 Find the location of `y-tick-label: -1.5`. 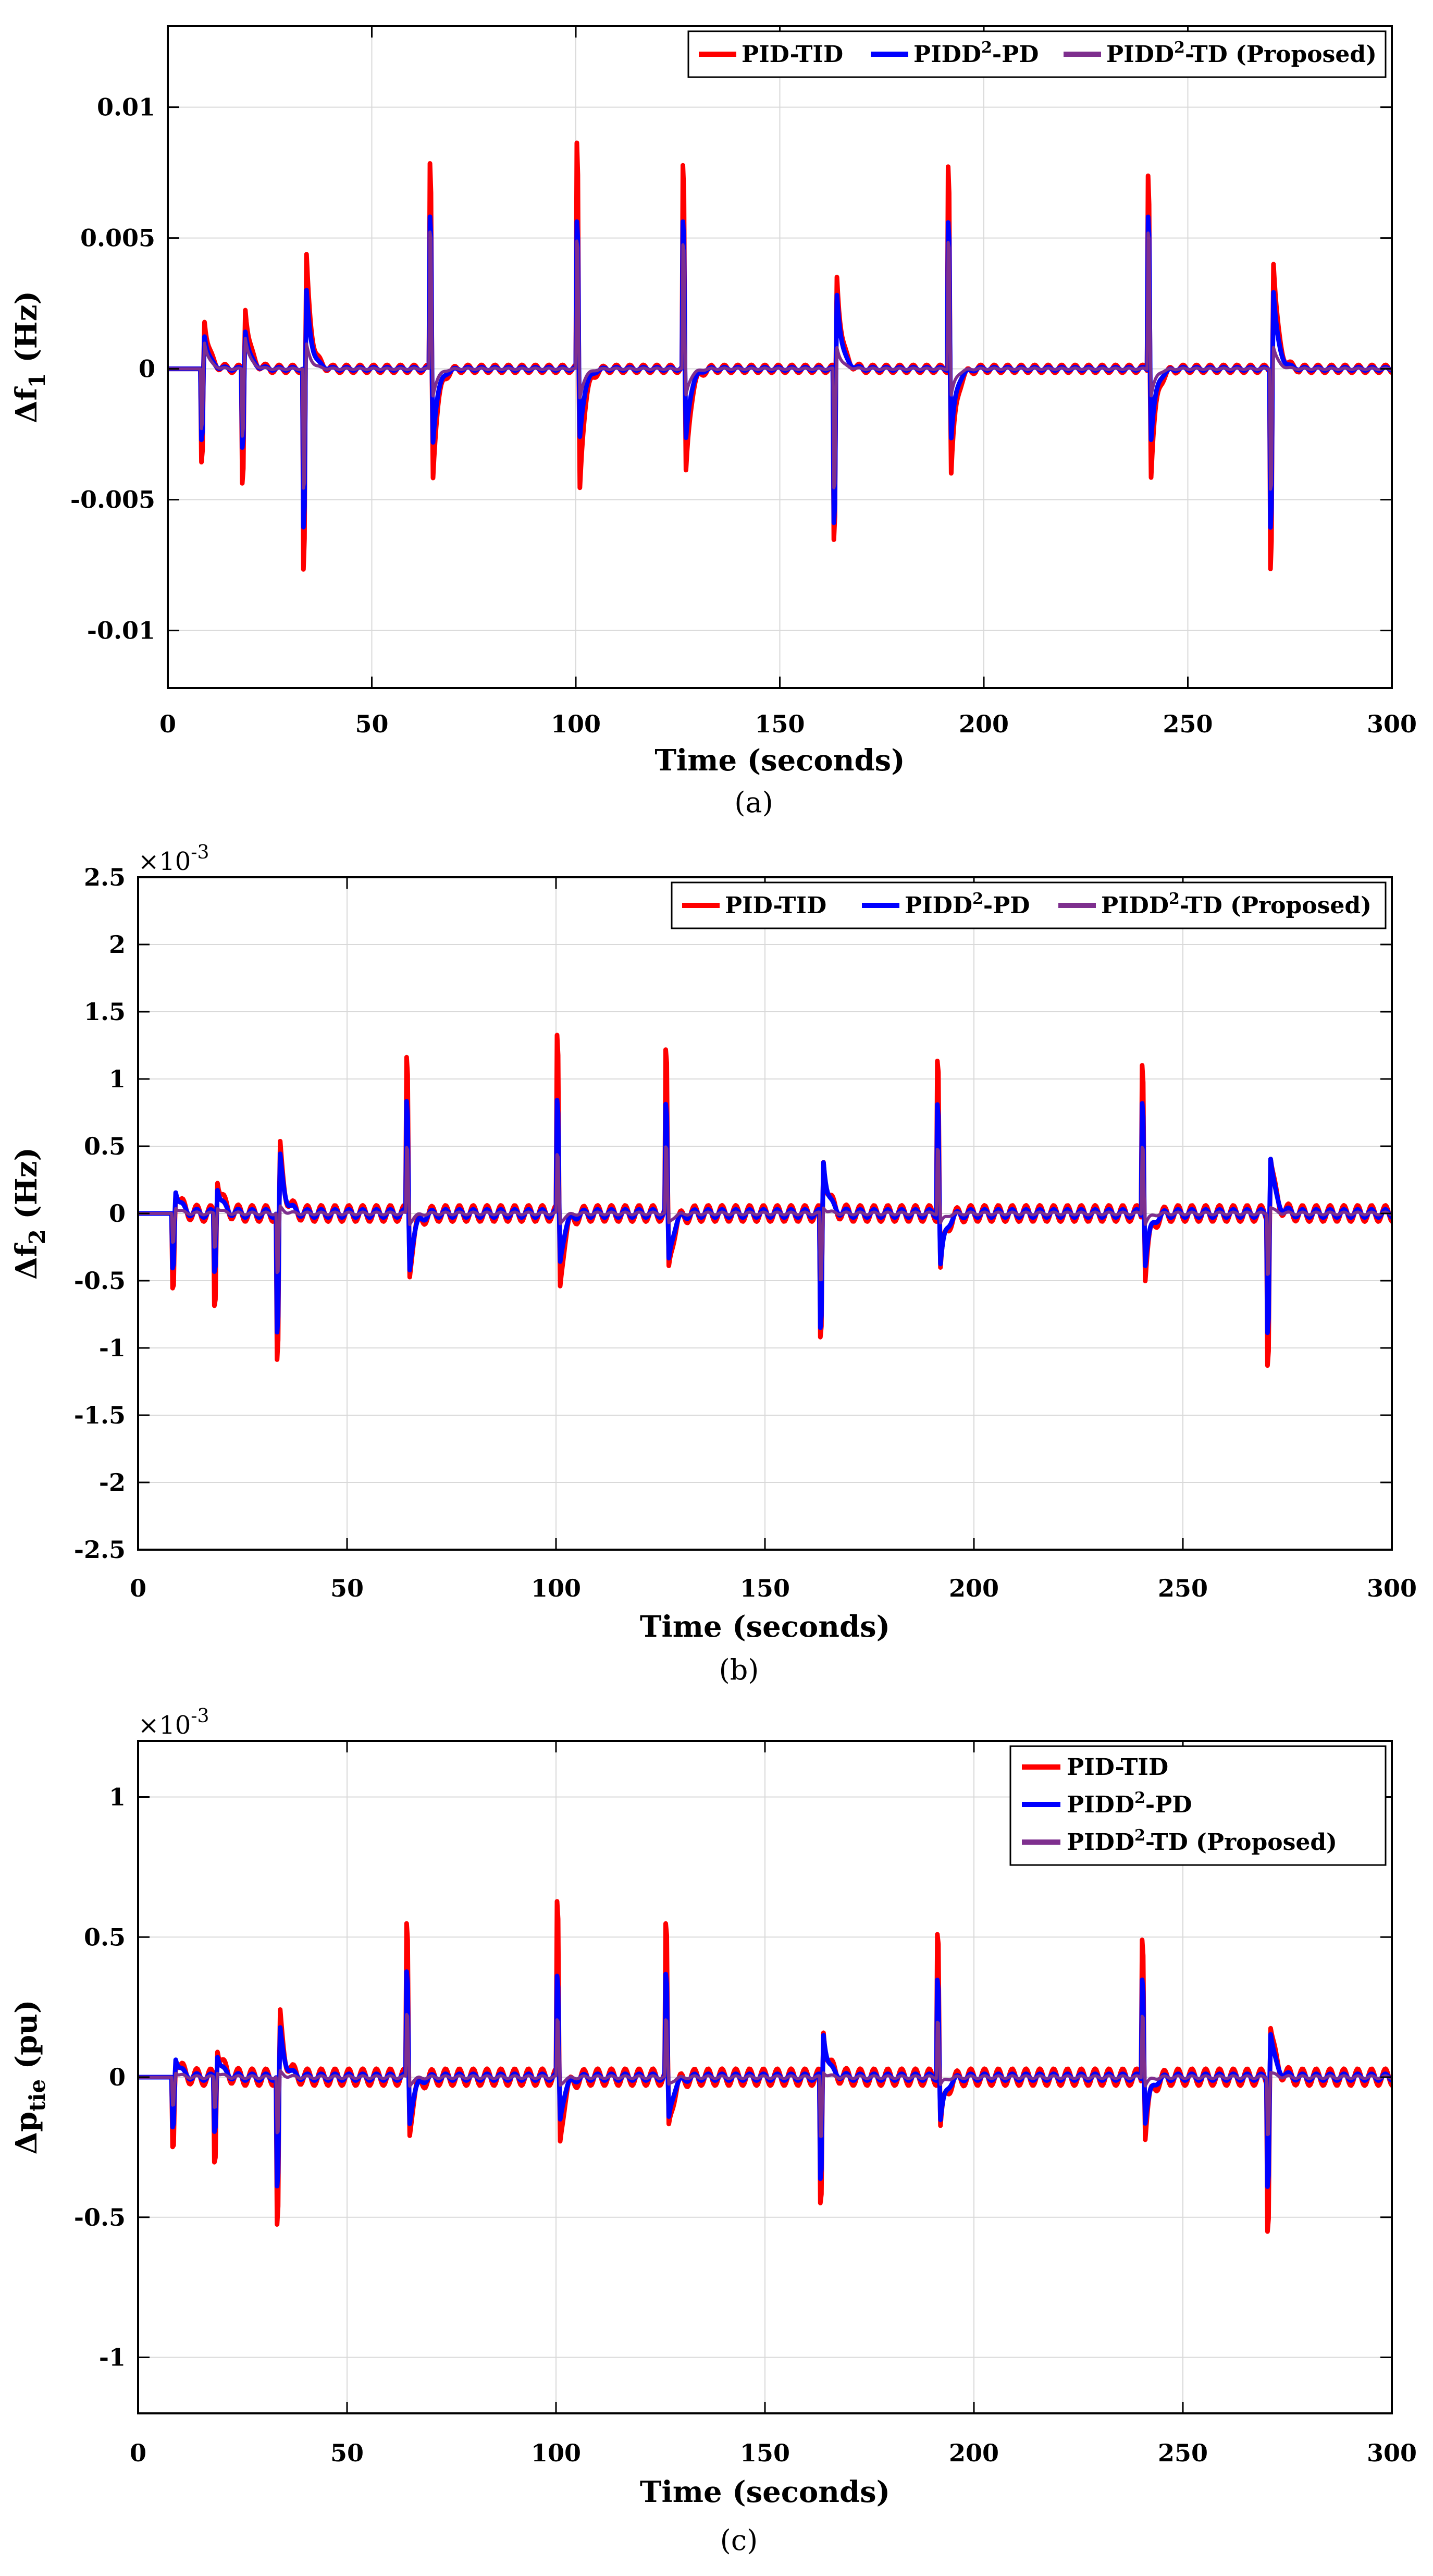

y-tick-label: -1.5 is located at coordinates (100, 1415).